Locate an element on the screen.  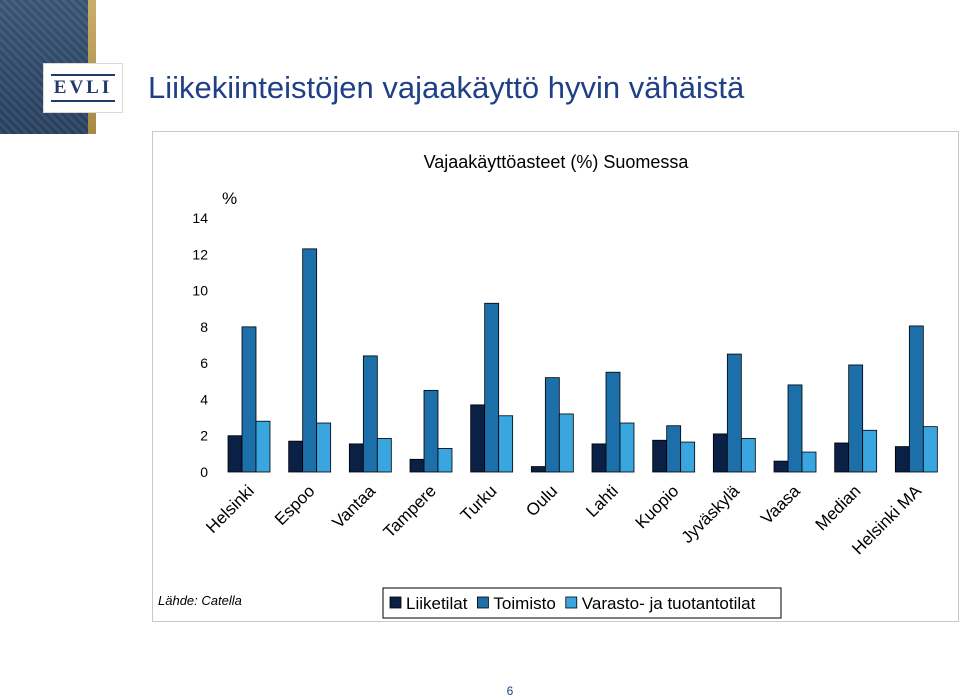
source-note: Lähde: Catella is located at coordinates (200, 600).